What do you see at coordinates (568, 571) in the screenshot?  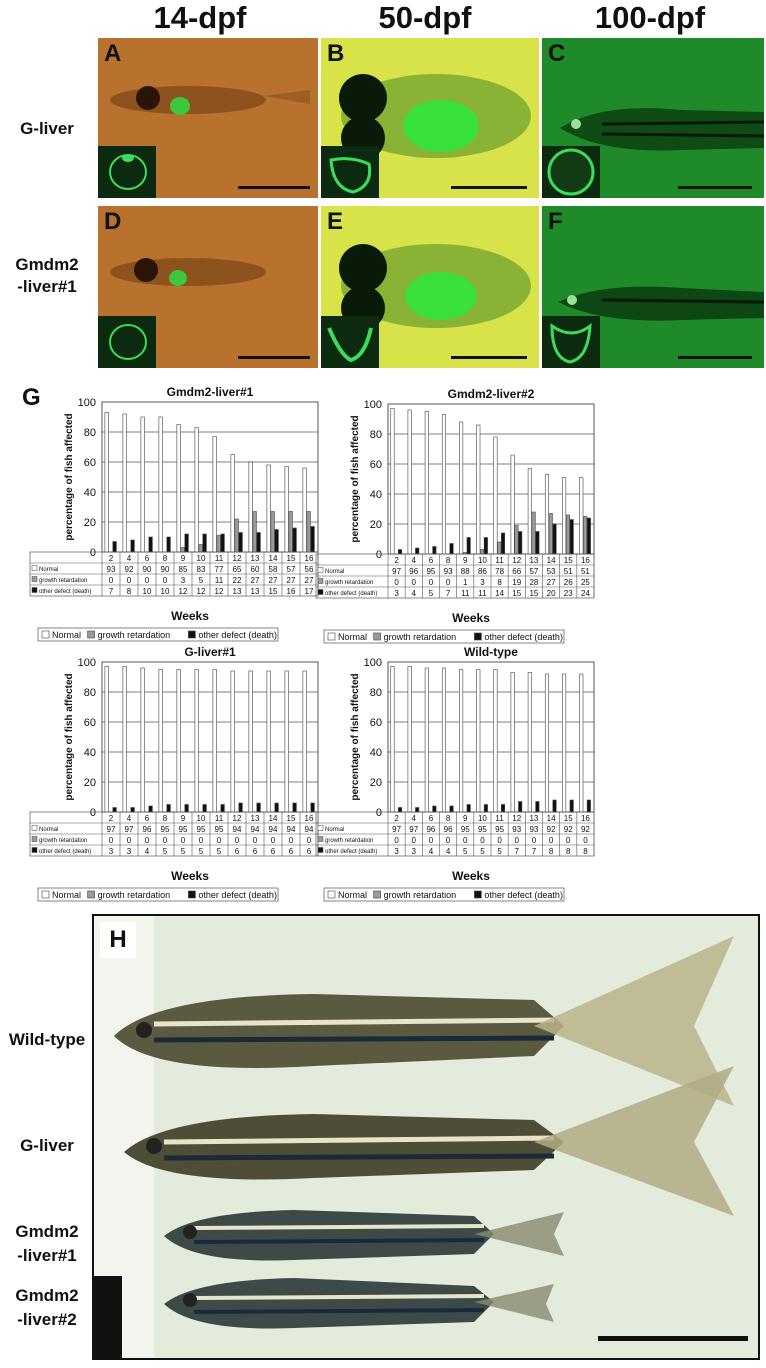 I see `data-label: 51` at bounding box center [568, 571].